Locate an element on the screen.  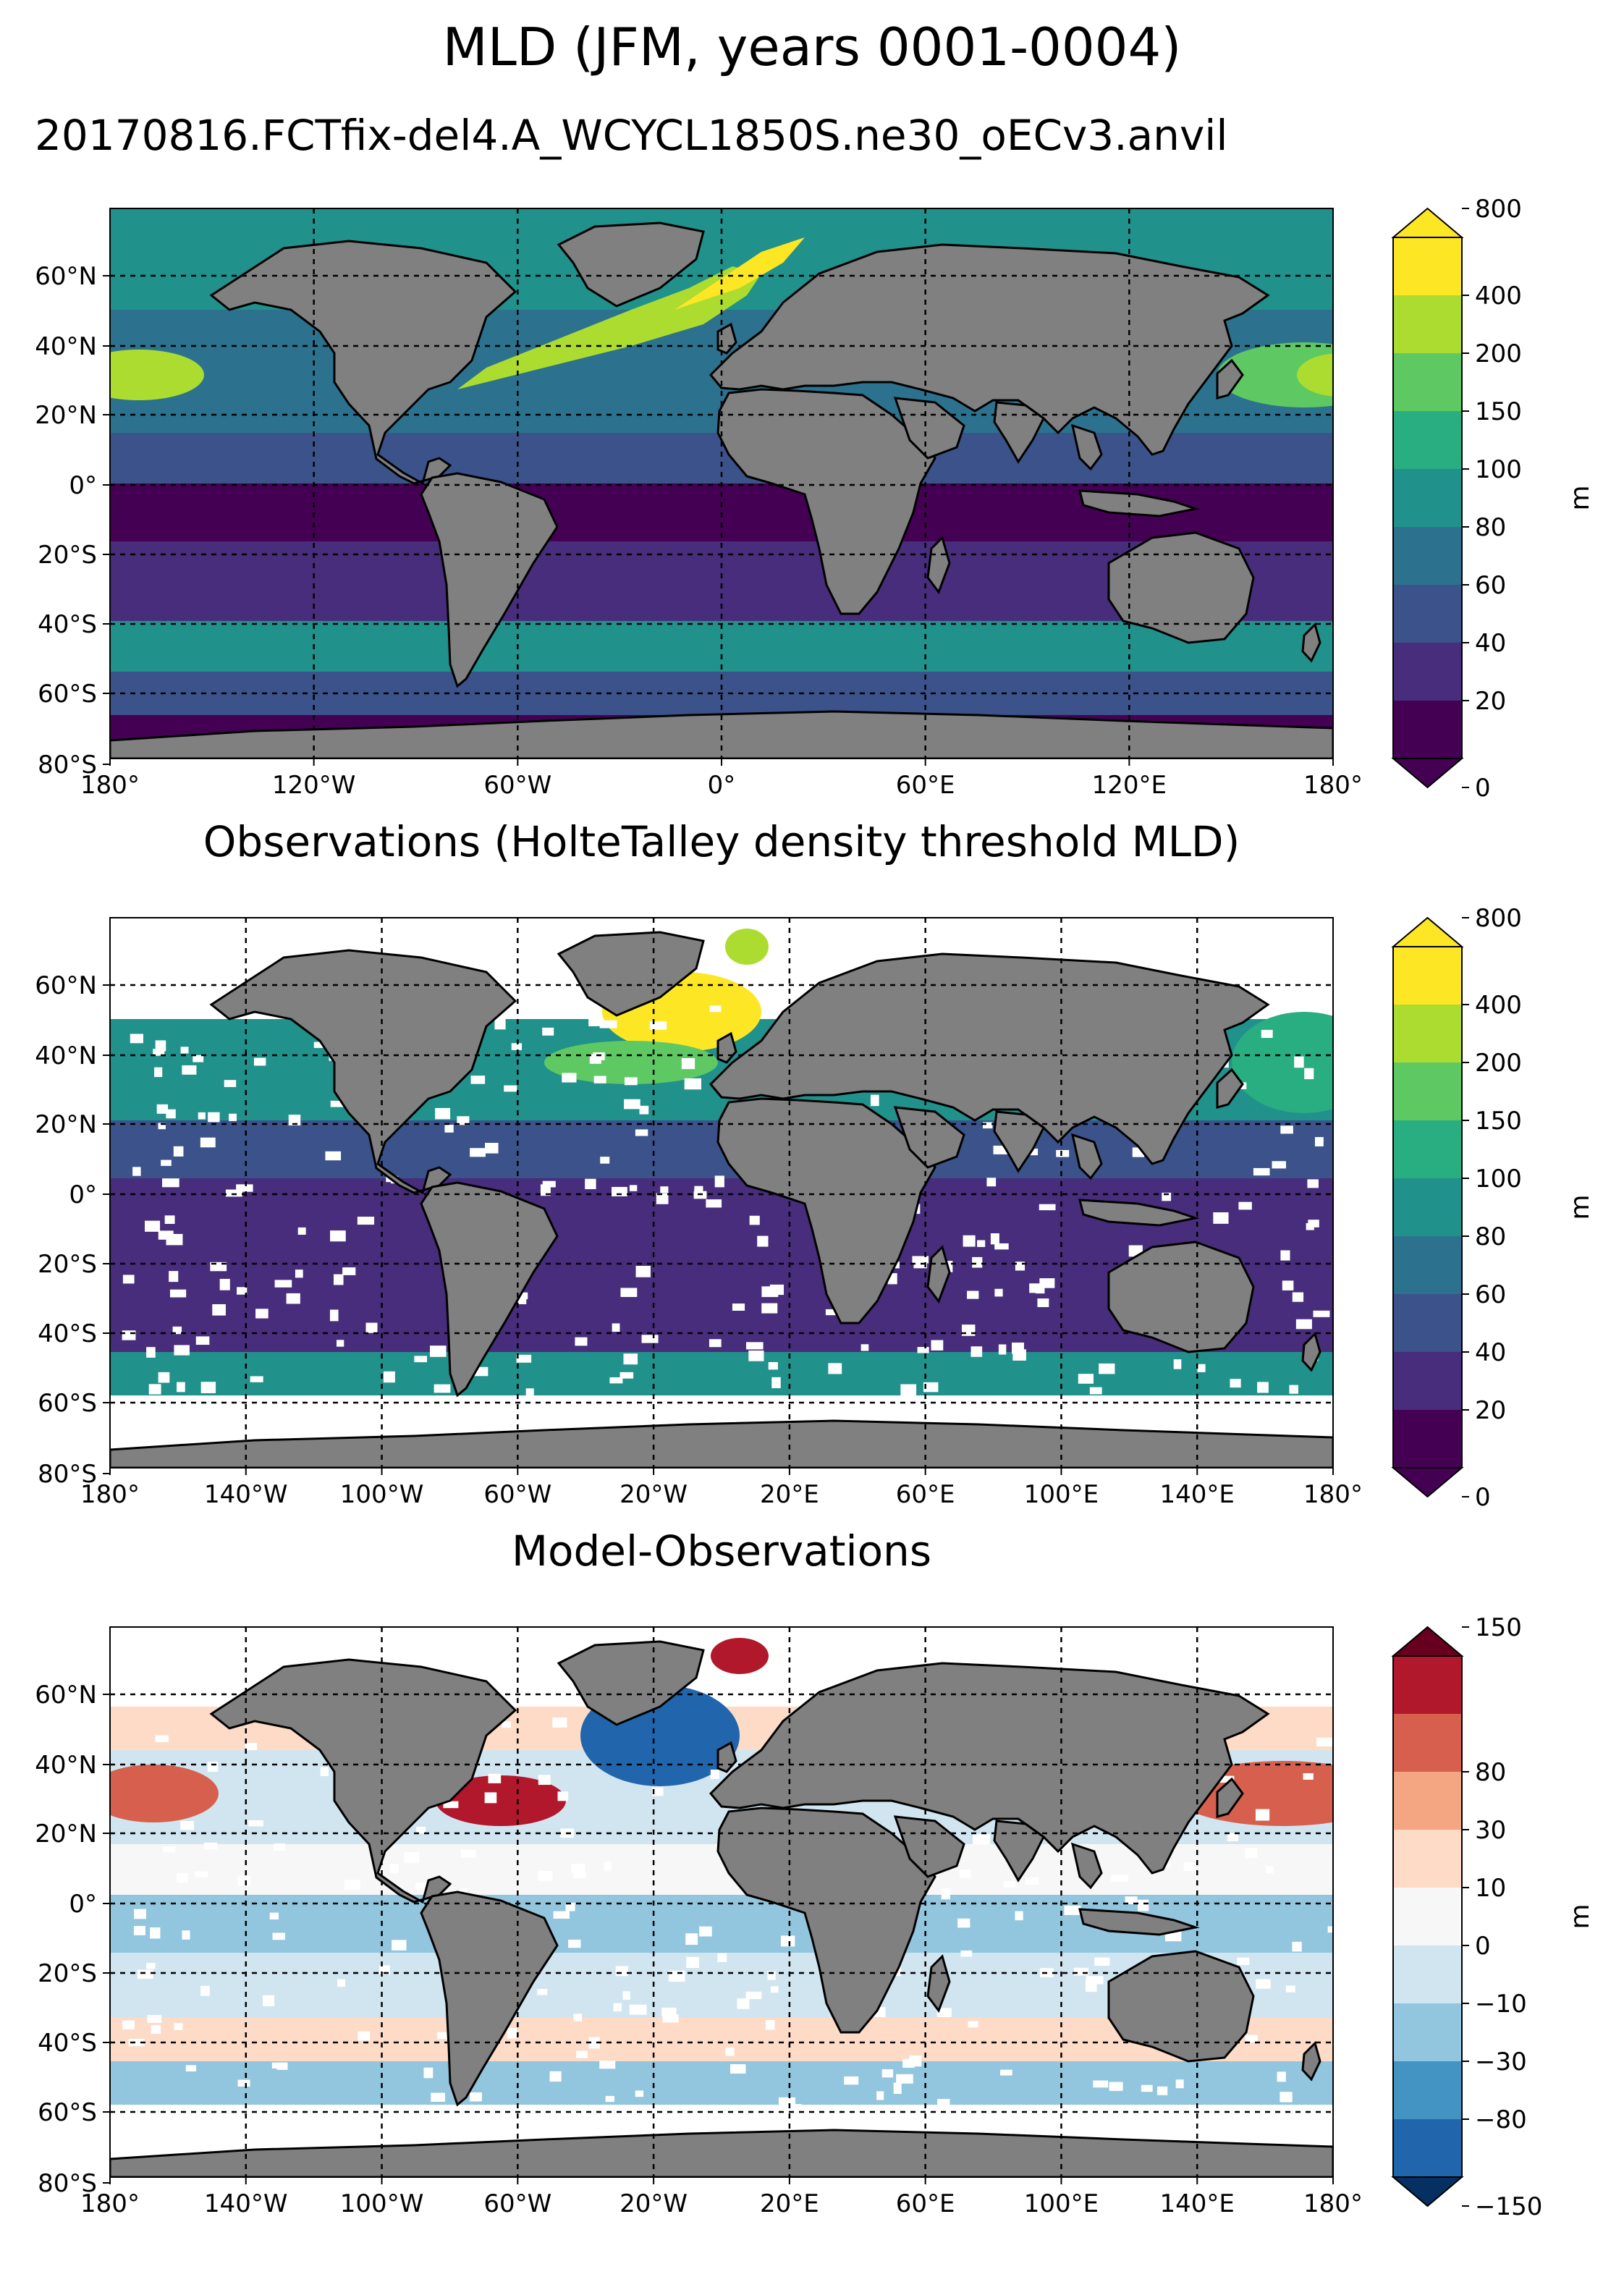
colorbar-tick-label: 40 is located at coordinates (1491, 1352).